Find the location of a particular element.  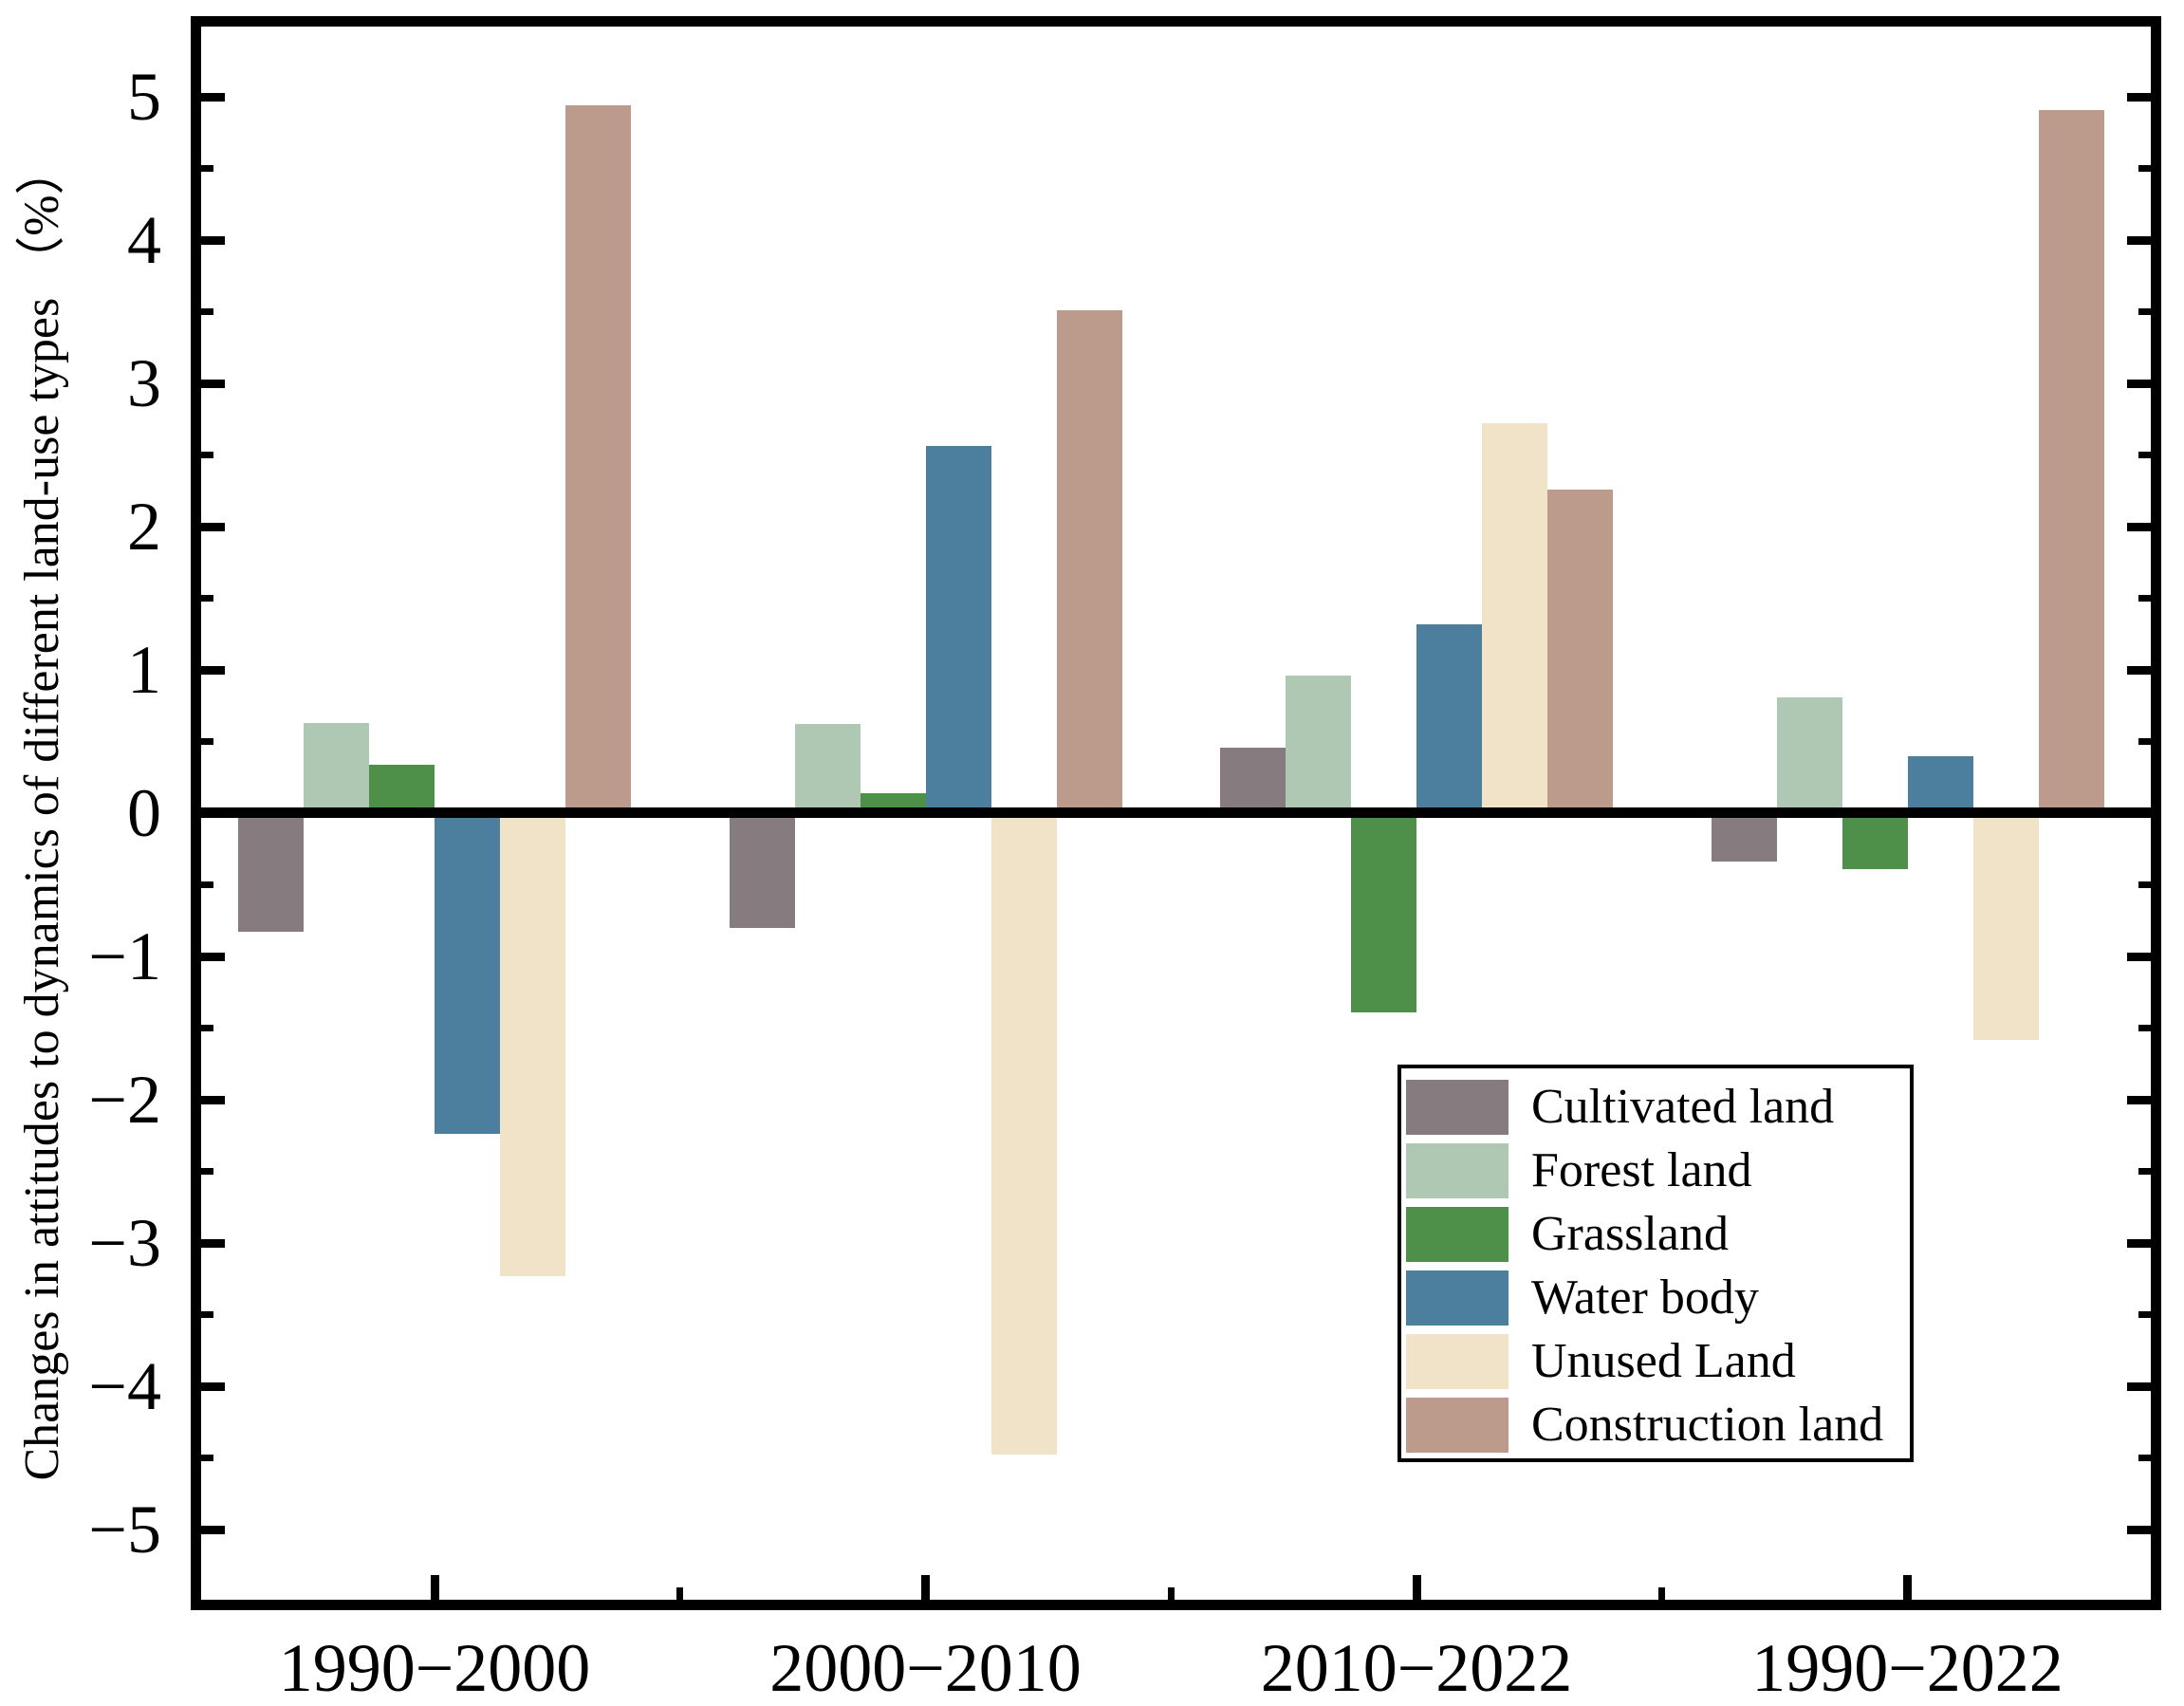

x-category-label: 1990−2000 is located at coordinates (434, 1668).